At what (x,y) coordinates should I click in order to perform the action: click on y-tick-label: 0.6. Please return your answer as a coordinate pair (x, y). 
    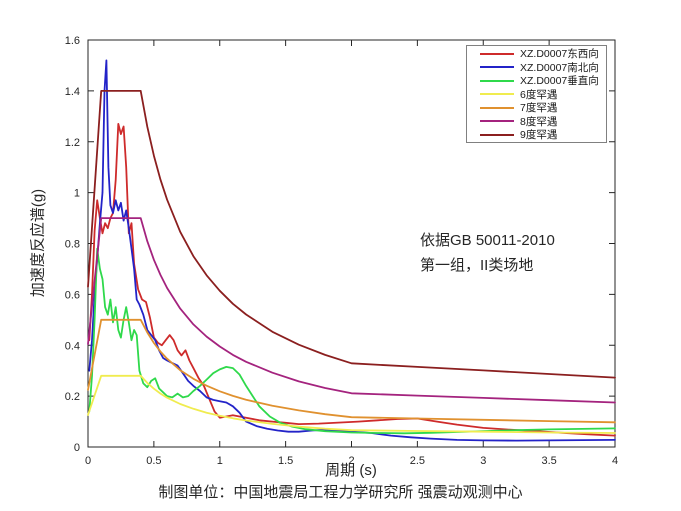
    Looking at the image, I should click on (72, 295).